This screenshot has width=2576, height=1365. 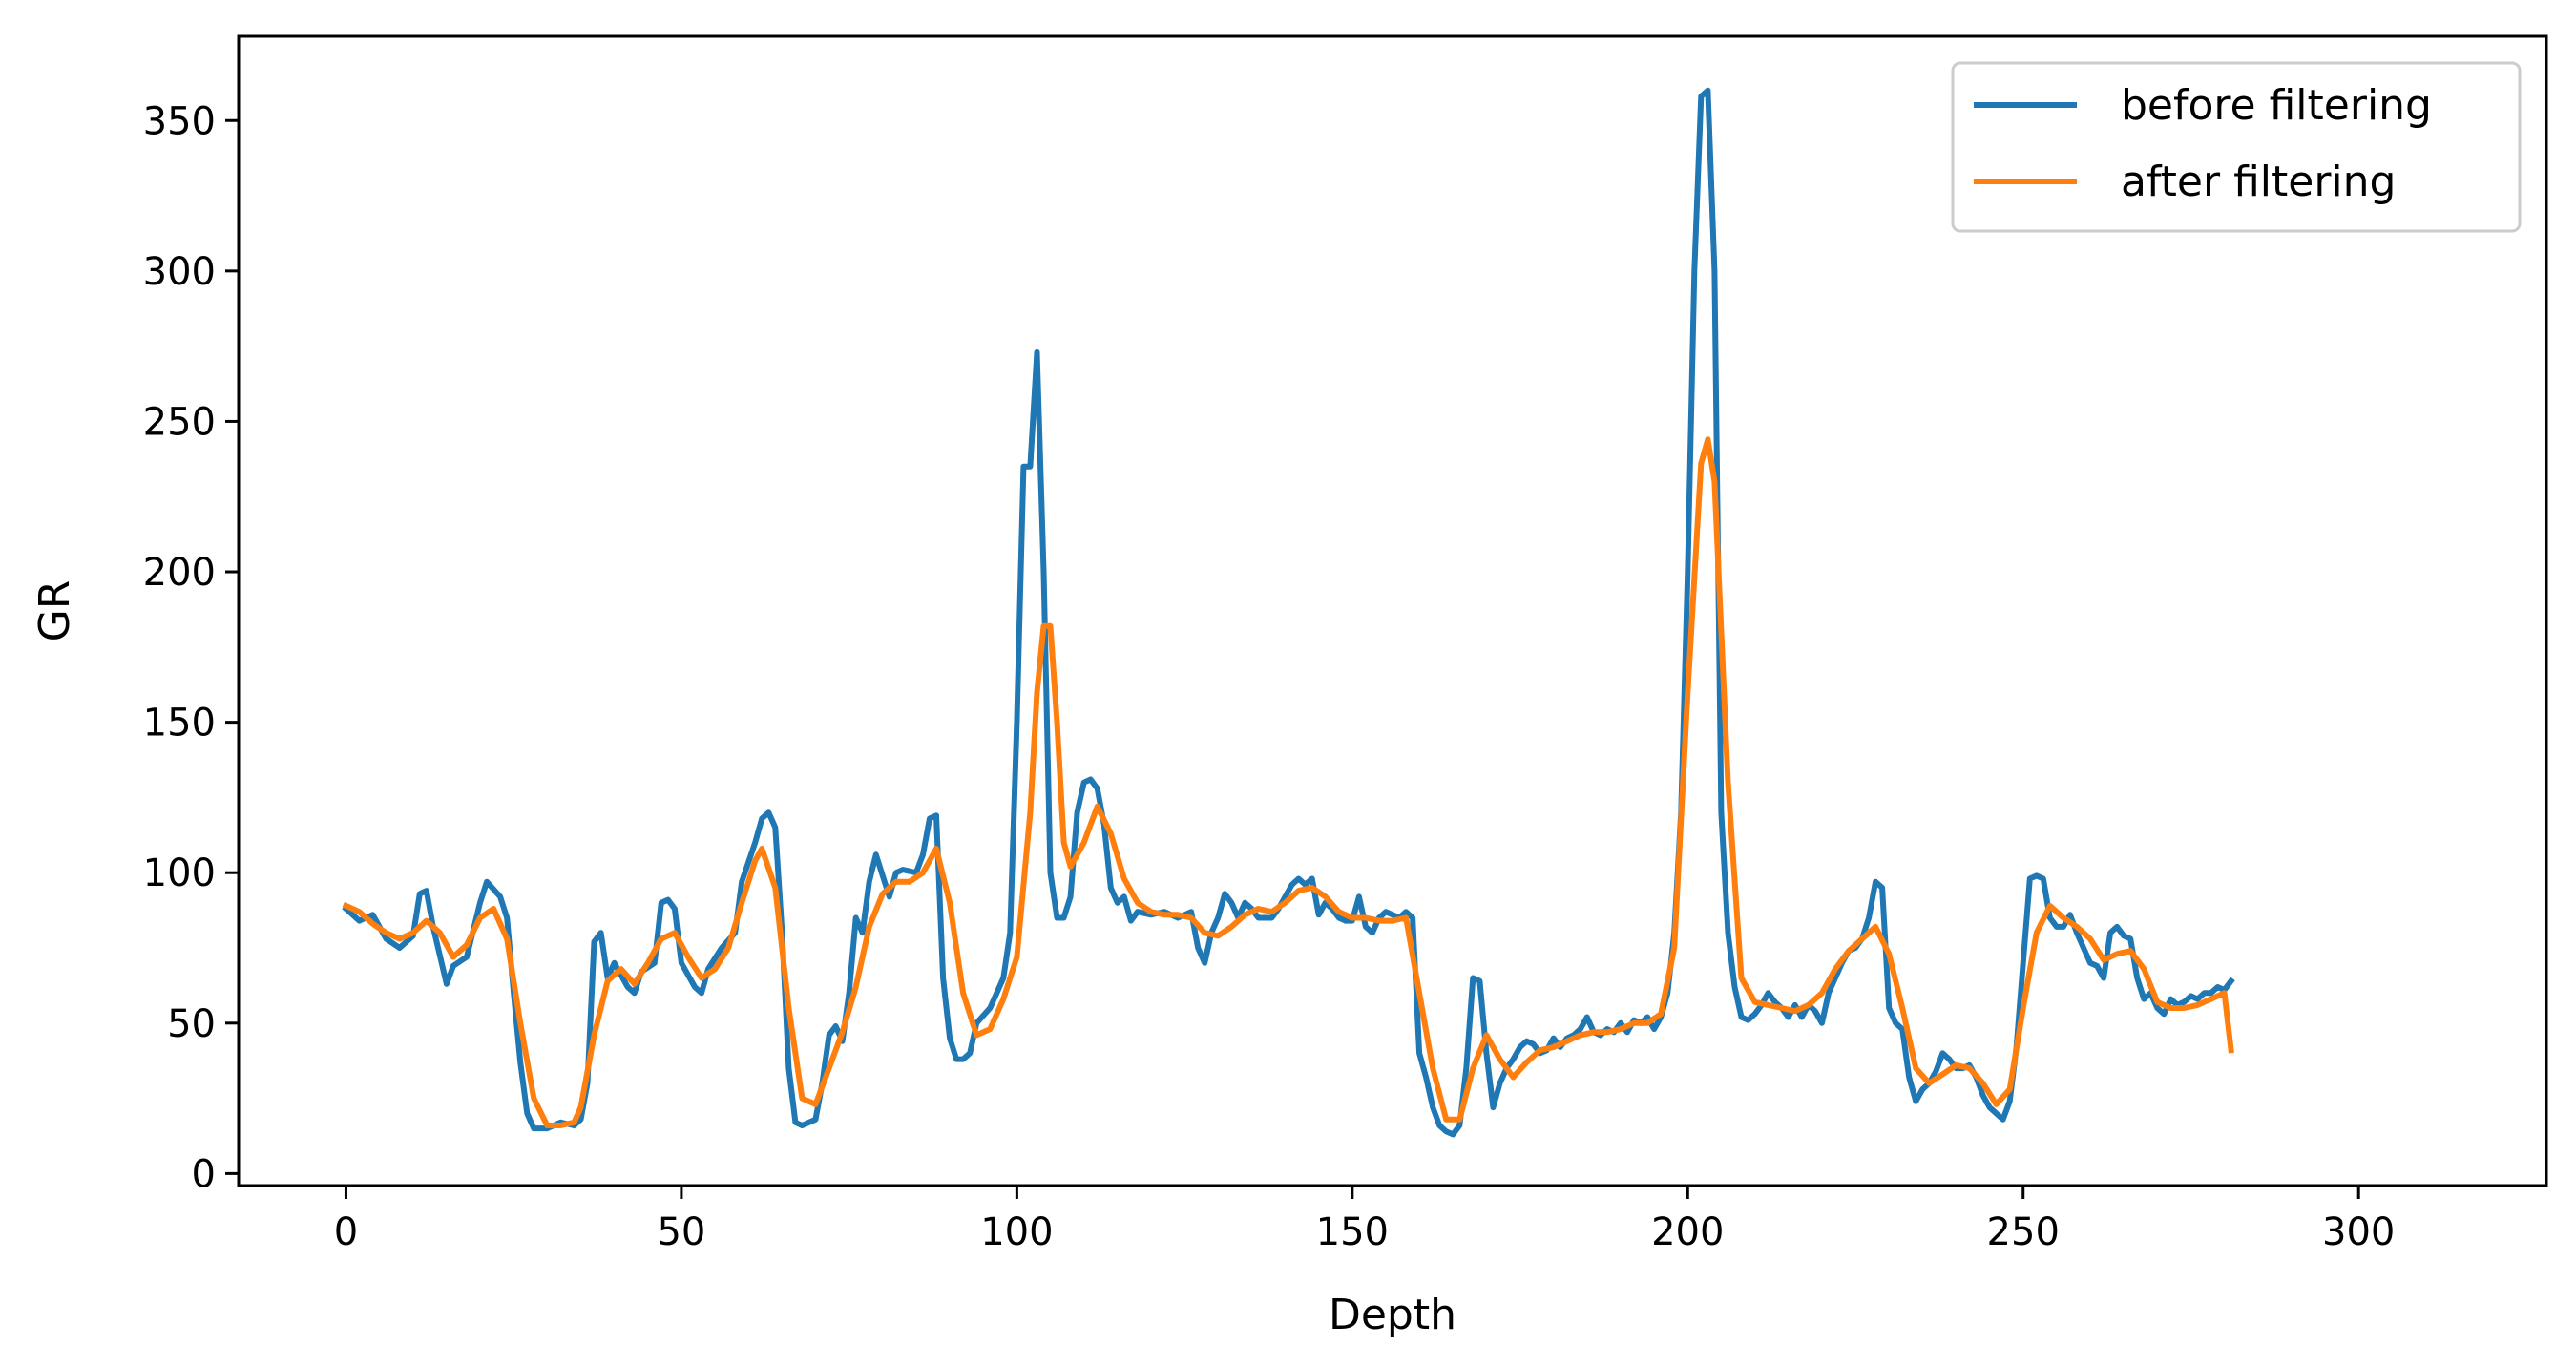 What do you see at coordinates (179, 873) in the screenshot?
I see `y-tick-label: 100` at bounding box center [179, 873].